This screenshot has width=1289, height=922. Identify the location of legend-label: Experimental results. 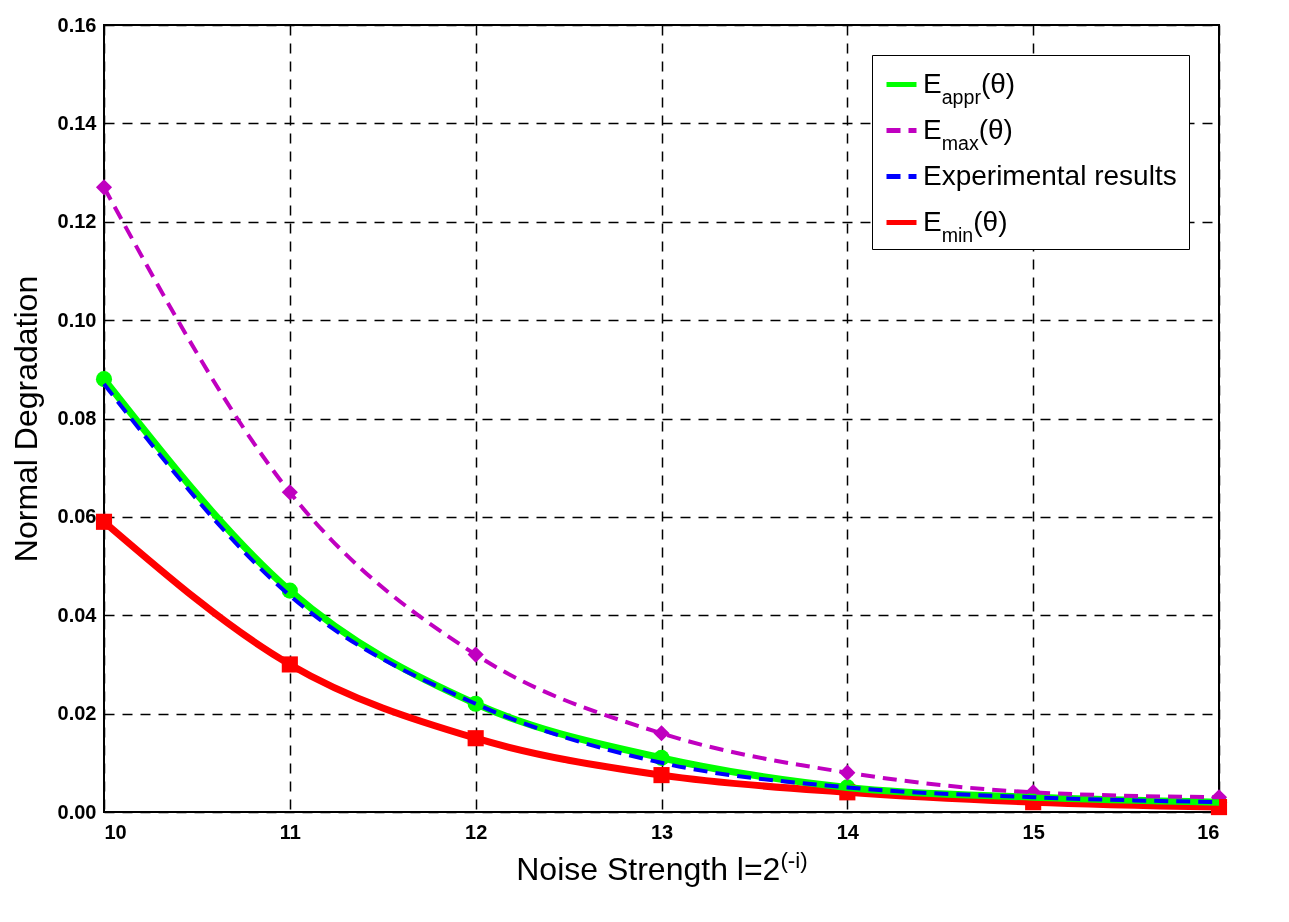
(1050, 175).